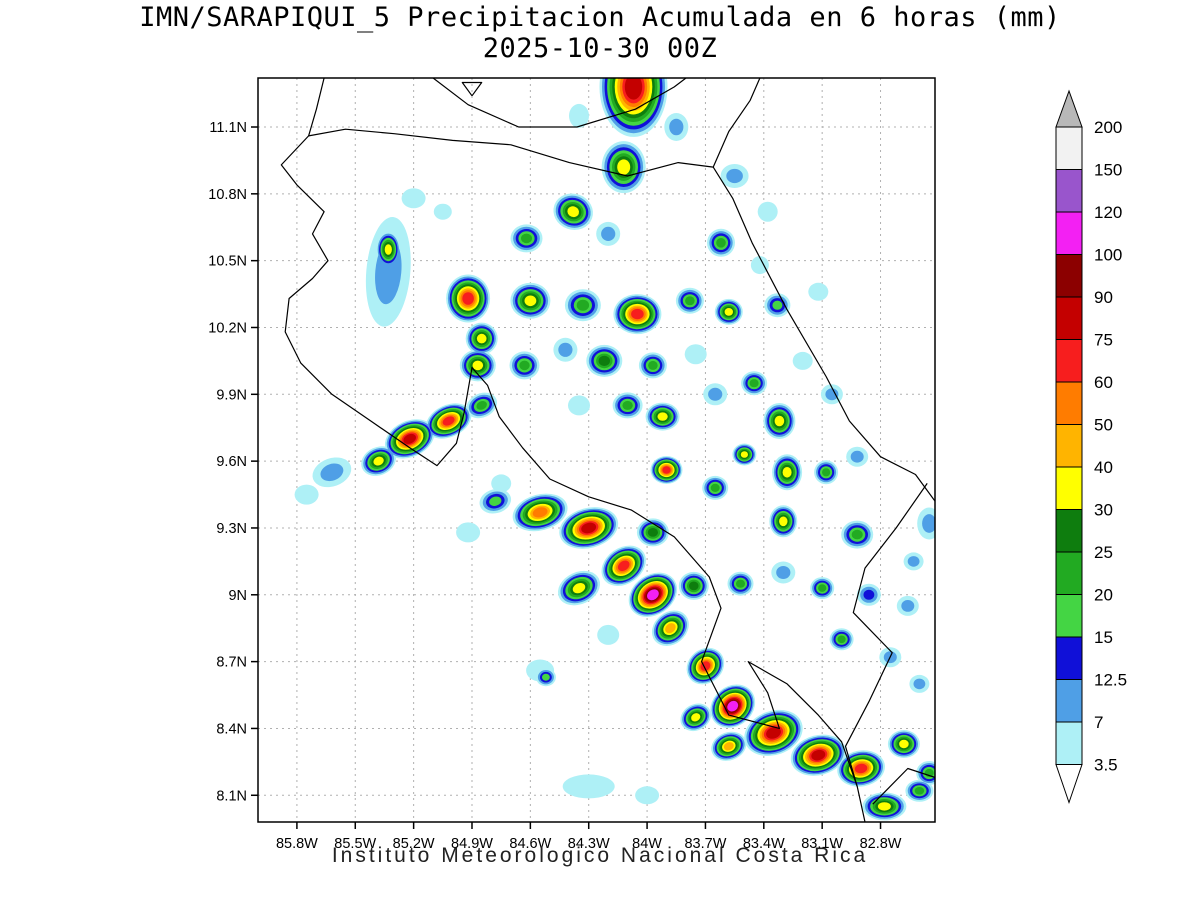  What do you see at coordinates (297, 844) in the screenshot?
I see `lon-tick-label: 85.8W` at bounding box center [297, 844].